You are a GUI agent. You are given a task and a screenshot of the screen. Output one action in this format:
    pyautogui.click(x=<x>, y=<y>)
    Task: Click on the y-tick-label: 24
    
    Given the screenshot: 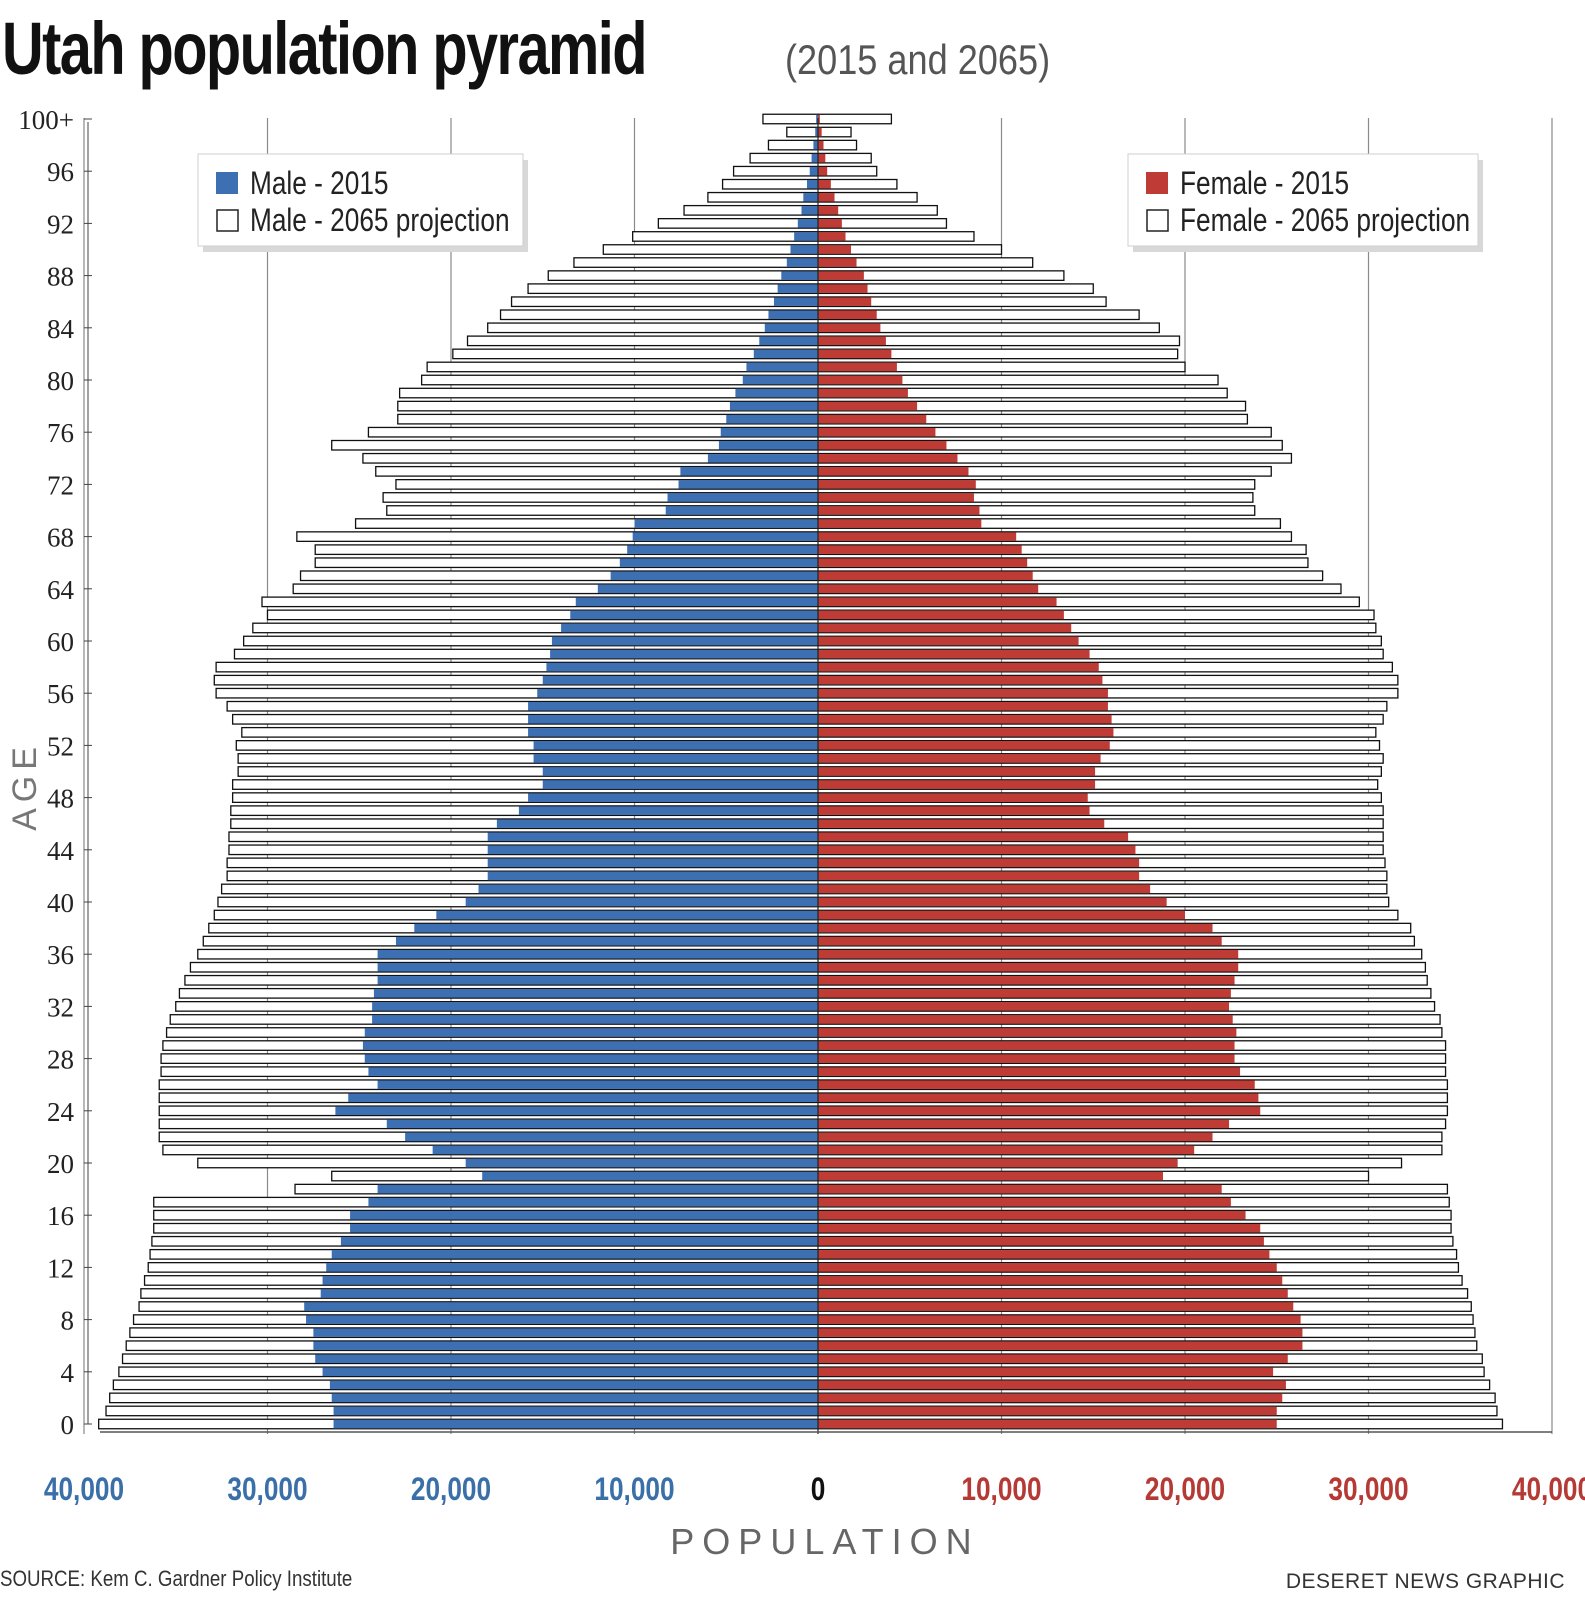 What is the action you would take?
    pyautogui.click(x=61, y=1112)
    